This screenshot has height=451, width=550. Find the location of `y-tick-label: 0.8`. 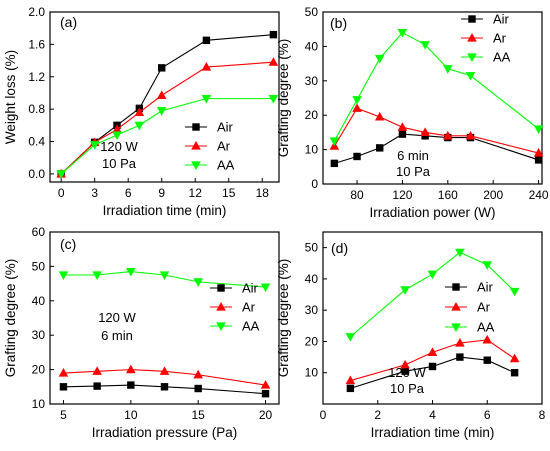

y-tick-label: 0.8 is located at coordinates (36, 109).